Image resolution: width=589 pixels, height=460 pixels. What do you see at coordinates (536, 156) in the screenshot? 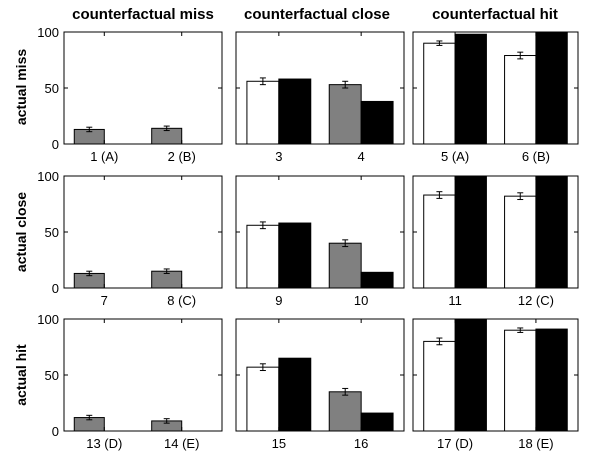
I see `category-label: 6 (B)` at bounding box center [536, 156].